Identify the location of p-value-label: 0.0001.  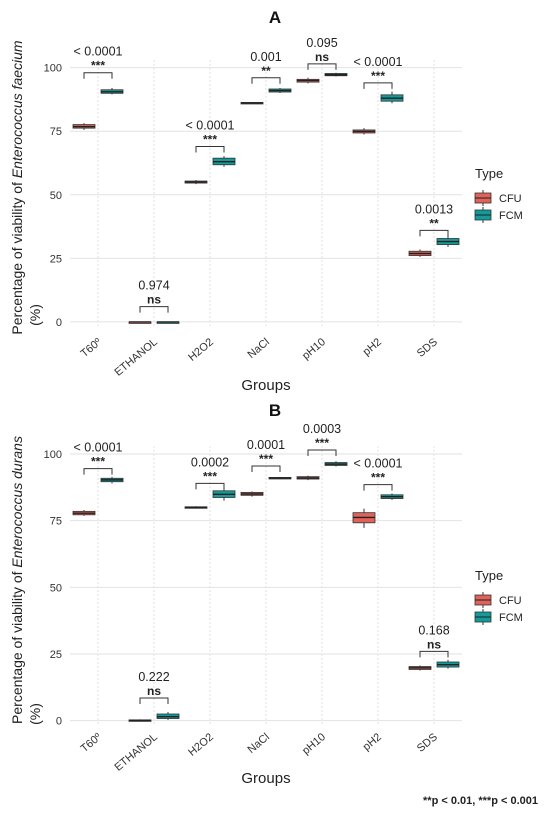
(266, 445).